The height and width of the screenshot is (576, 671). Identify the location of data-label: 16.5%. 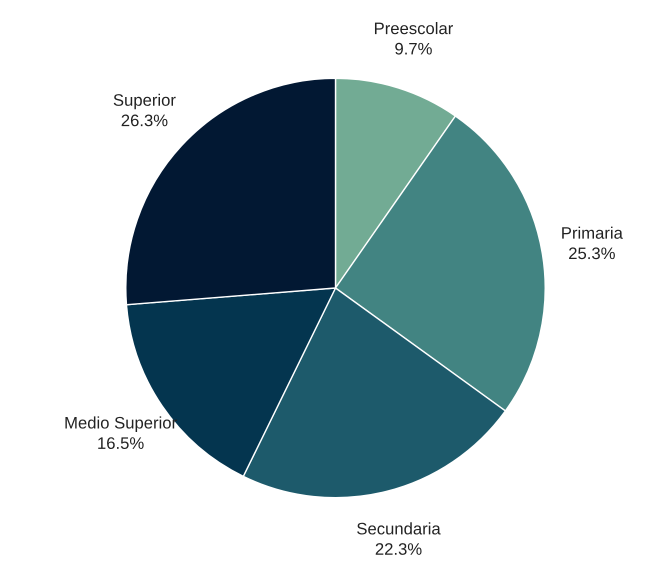
(121, 443).